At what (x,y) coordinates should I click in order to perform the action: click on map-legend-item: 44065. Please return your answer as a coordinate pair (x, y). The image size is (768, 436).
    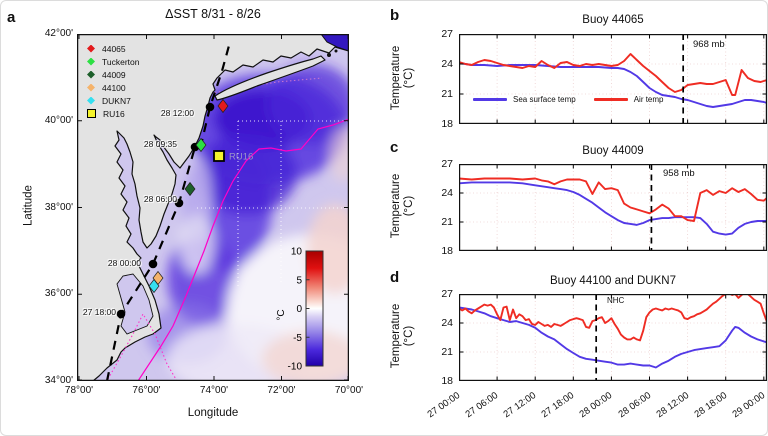
    Looking at the image, I should click on (113, 48).